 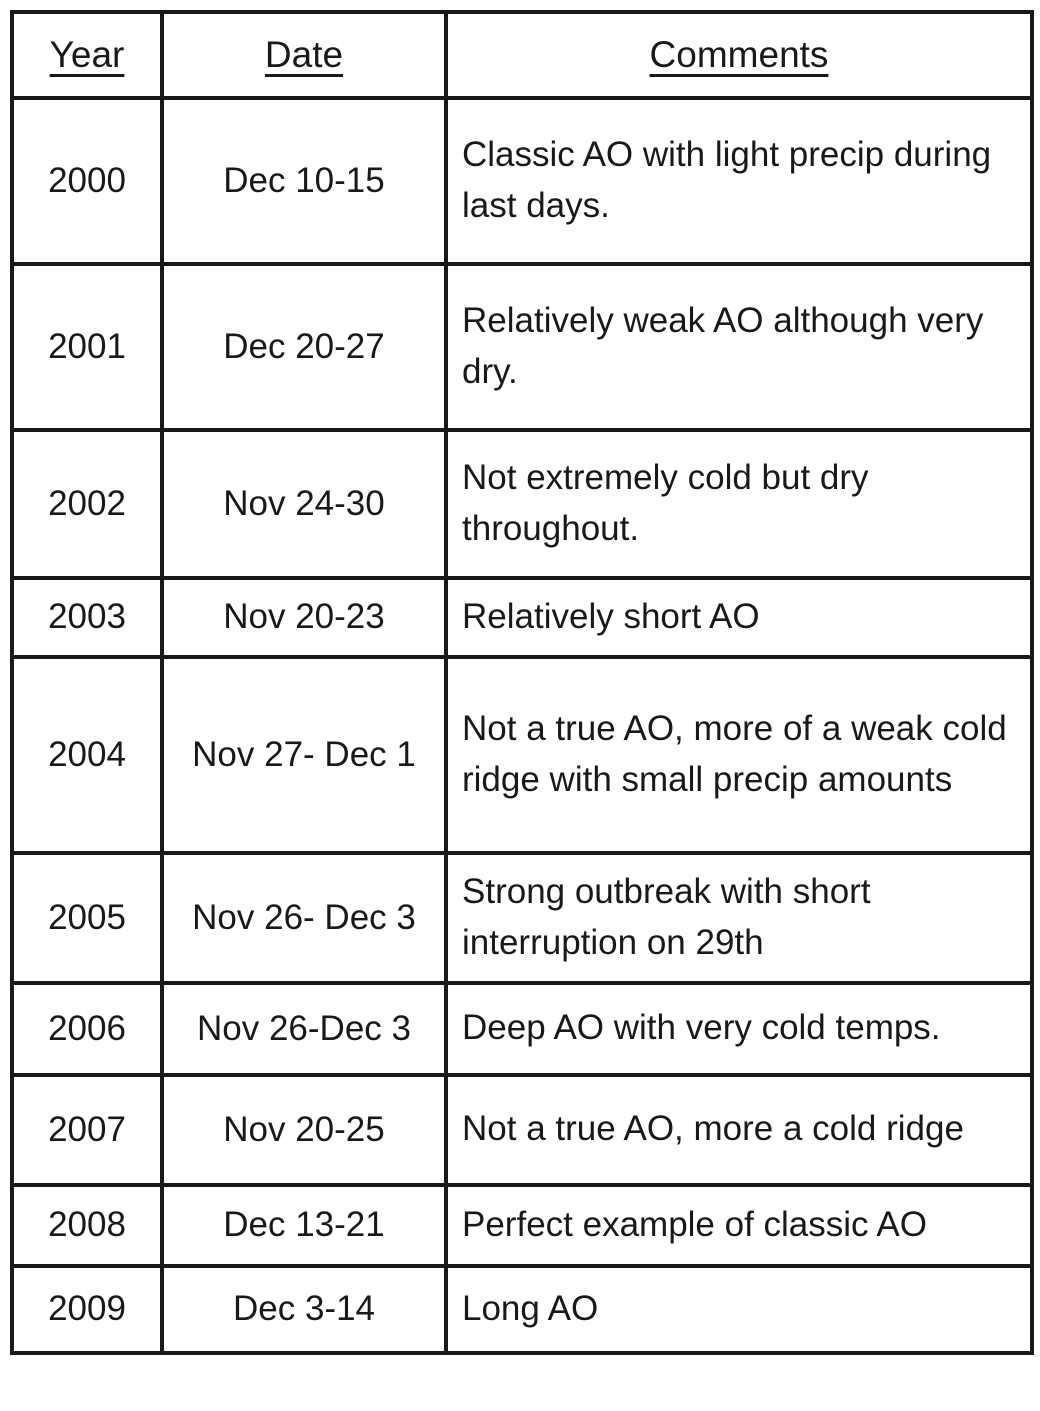 What do you see at coordinates (739, 1028) in the screenshot?
I see `comment-cell: Deep AO with very cold temps.` at bounding box center [739, 1028].